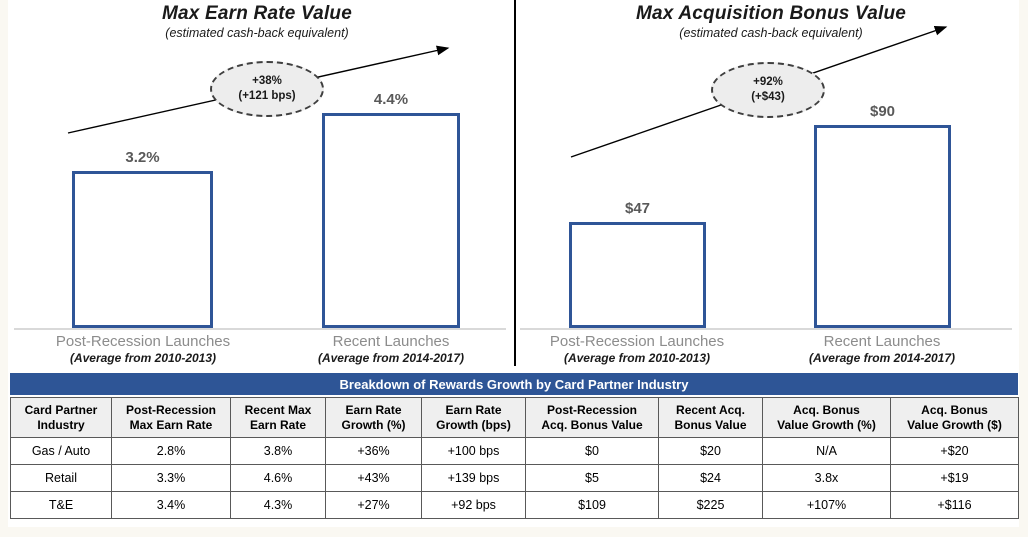 The image size is (1028, 537). What do you see at coordinates (278, 451) in the screenshot?
I see `cell: 3.8%` at bounding box center [278, 451].